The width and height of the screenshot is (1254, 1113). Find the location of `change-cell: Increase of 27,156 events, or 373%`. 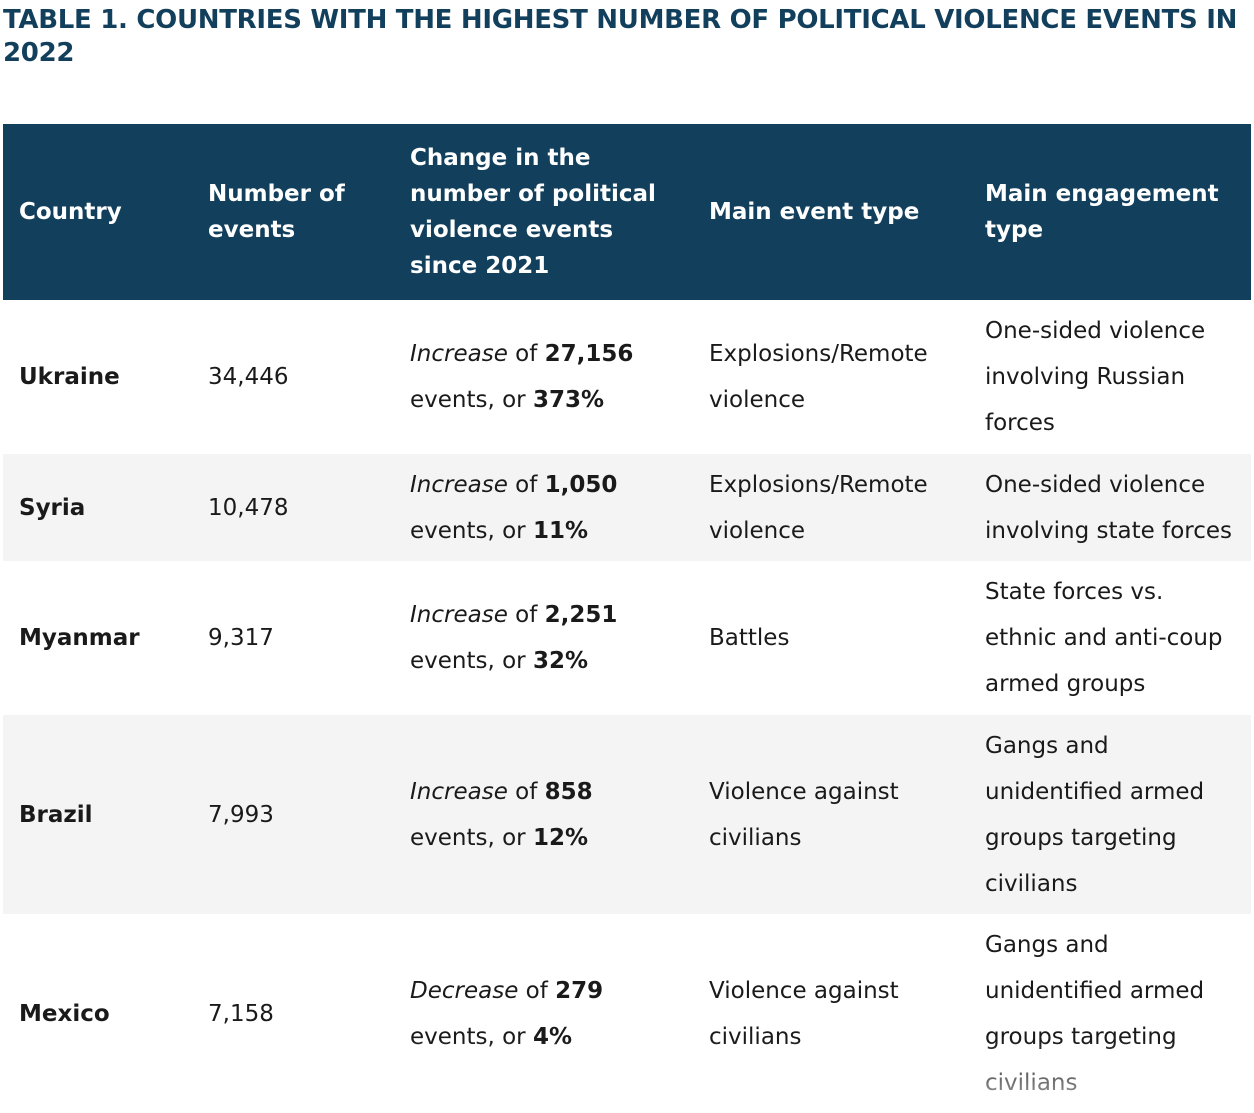

change-cell: Increase of 27,156 events, or 373% is located at coordinates (543, 377).